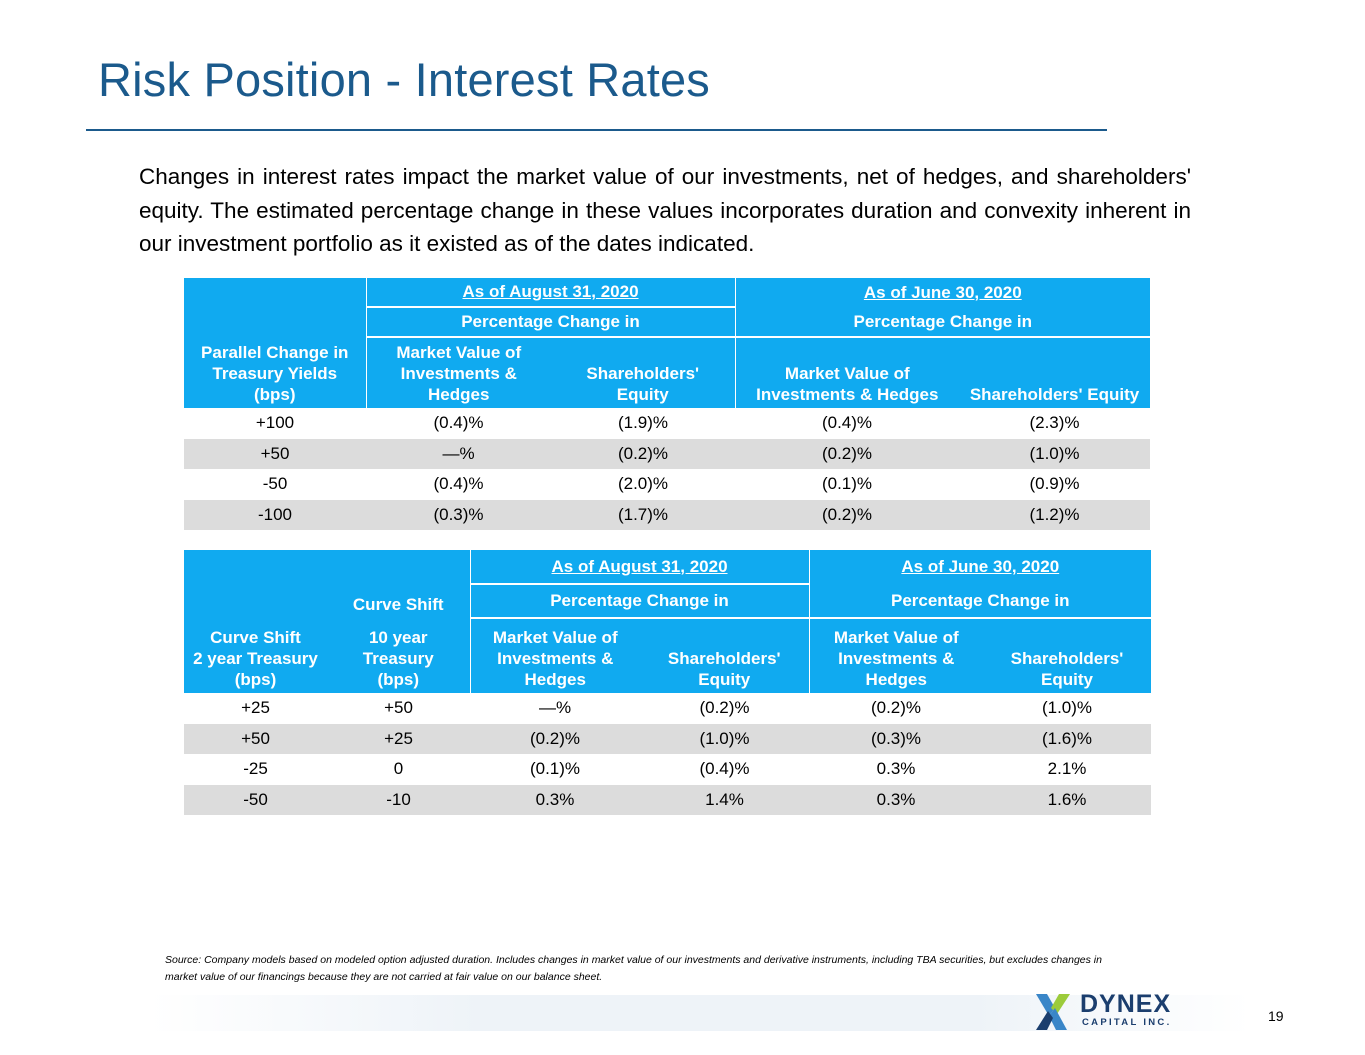  I want to click on cell-10yr: 0, so click(398, 769).